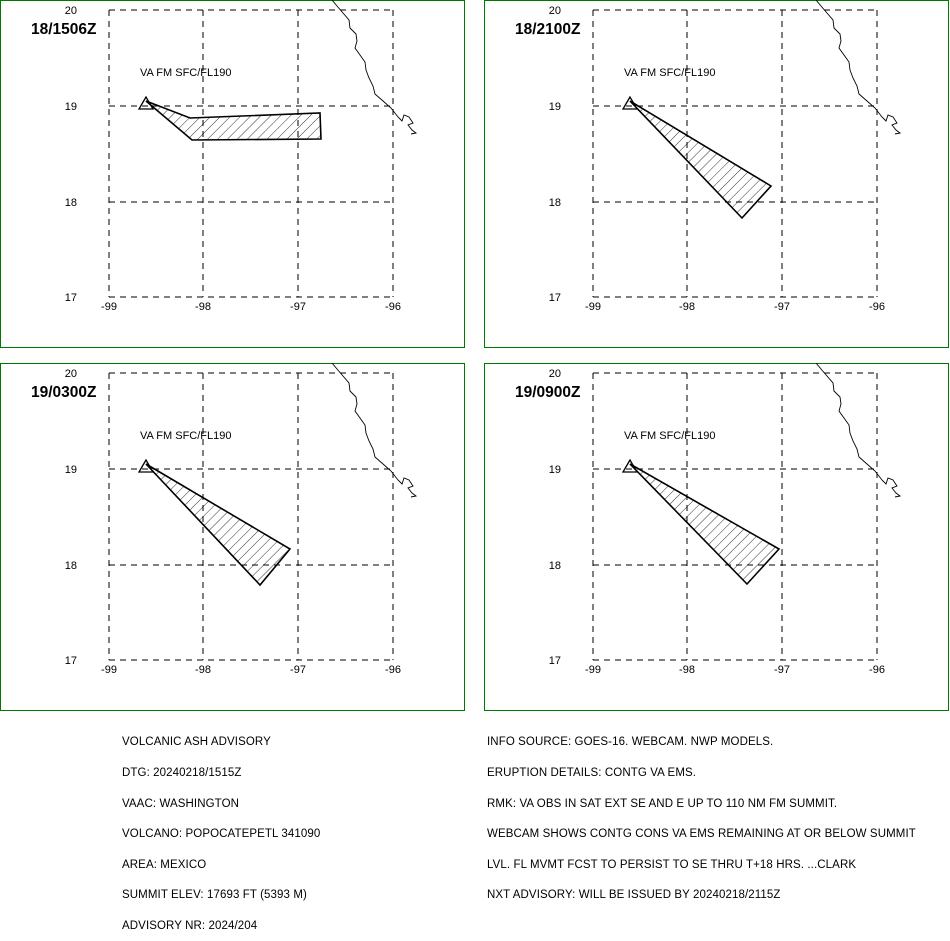 The image size is (950, 941). I want to click on advisory-line: ADVISORY NR: 2024/204, so click(190, 925).